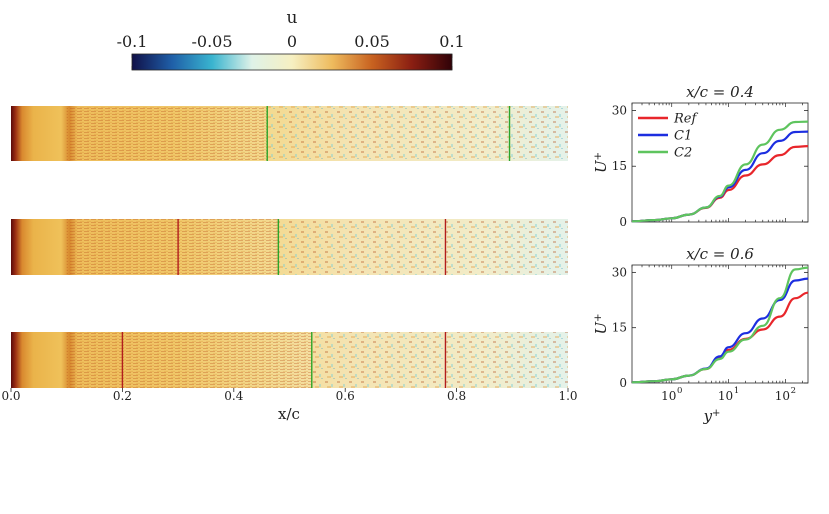 This screenshot has height=514, width=829. Describe the element at coordinates (720, 254) in the screenshot. I see `chart-title: x/c = 0.6` at that location.